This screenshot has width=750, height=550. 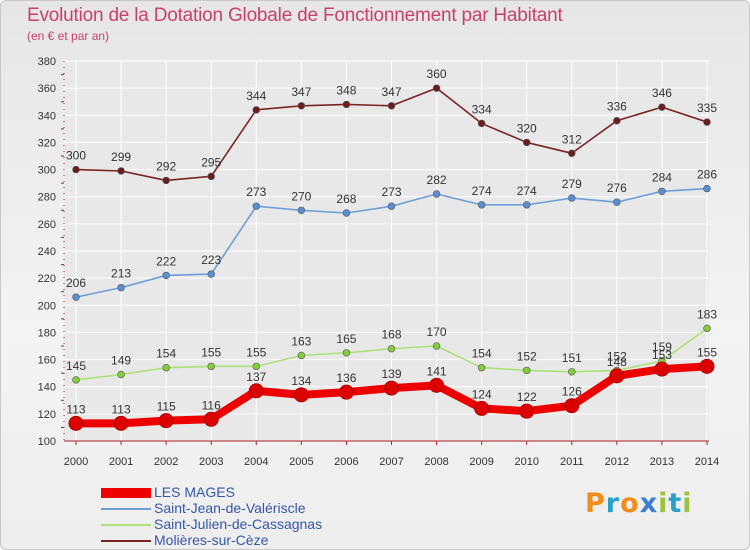 What do you see at coordinates (675, 503) in the screenshot?
I see `logo-letter: t` at bounding box center [675, 503].